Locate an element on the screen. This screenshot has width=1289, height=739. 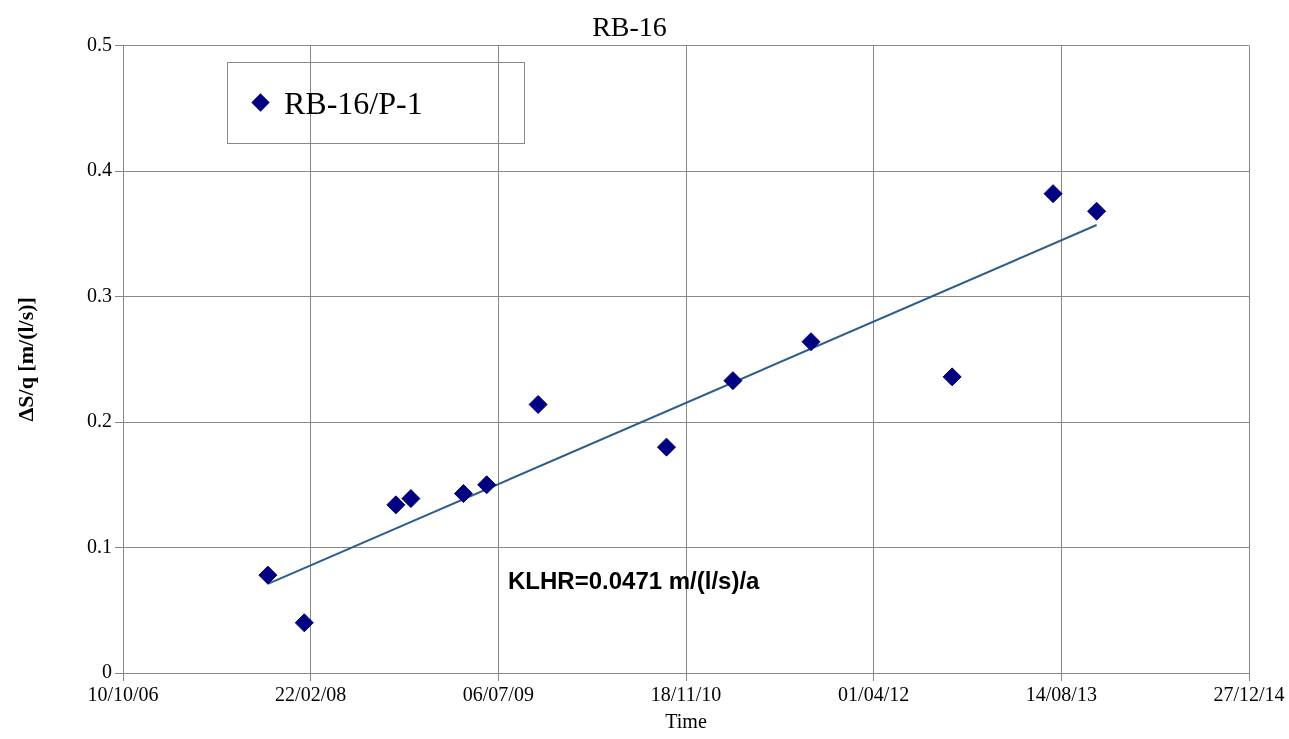
x-tick-label: 01/04/12 is located at coordinates (874, 694).